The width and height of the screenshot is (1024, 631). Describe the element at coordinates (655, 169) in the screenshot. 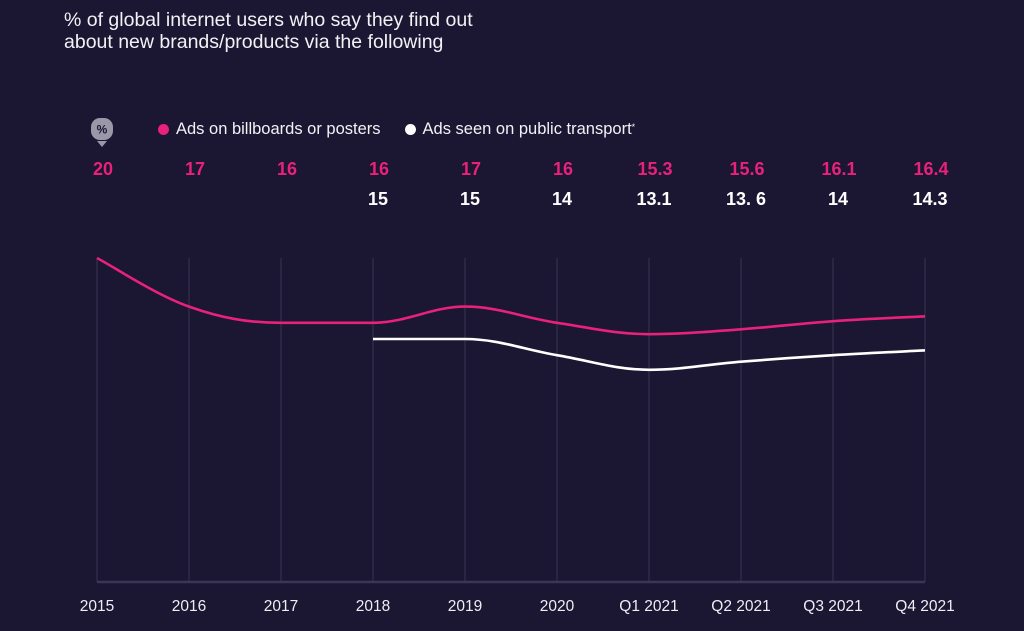

I see `data-label-billboards-6: 15.3` at that location.